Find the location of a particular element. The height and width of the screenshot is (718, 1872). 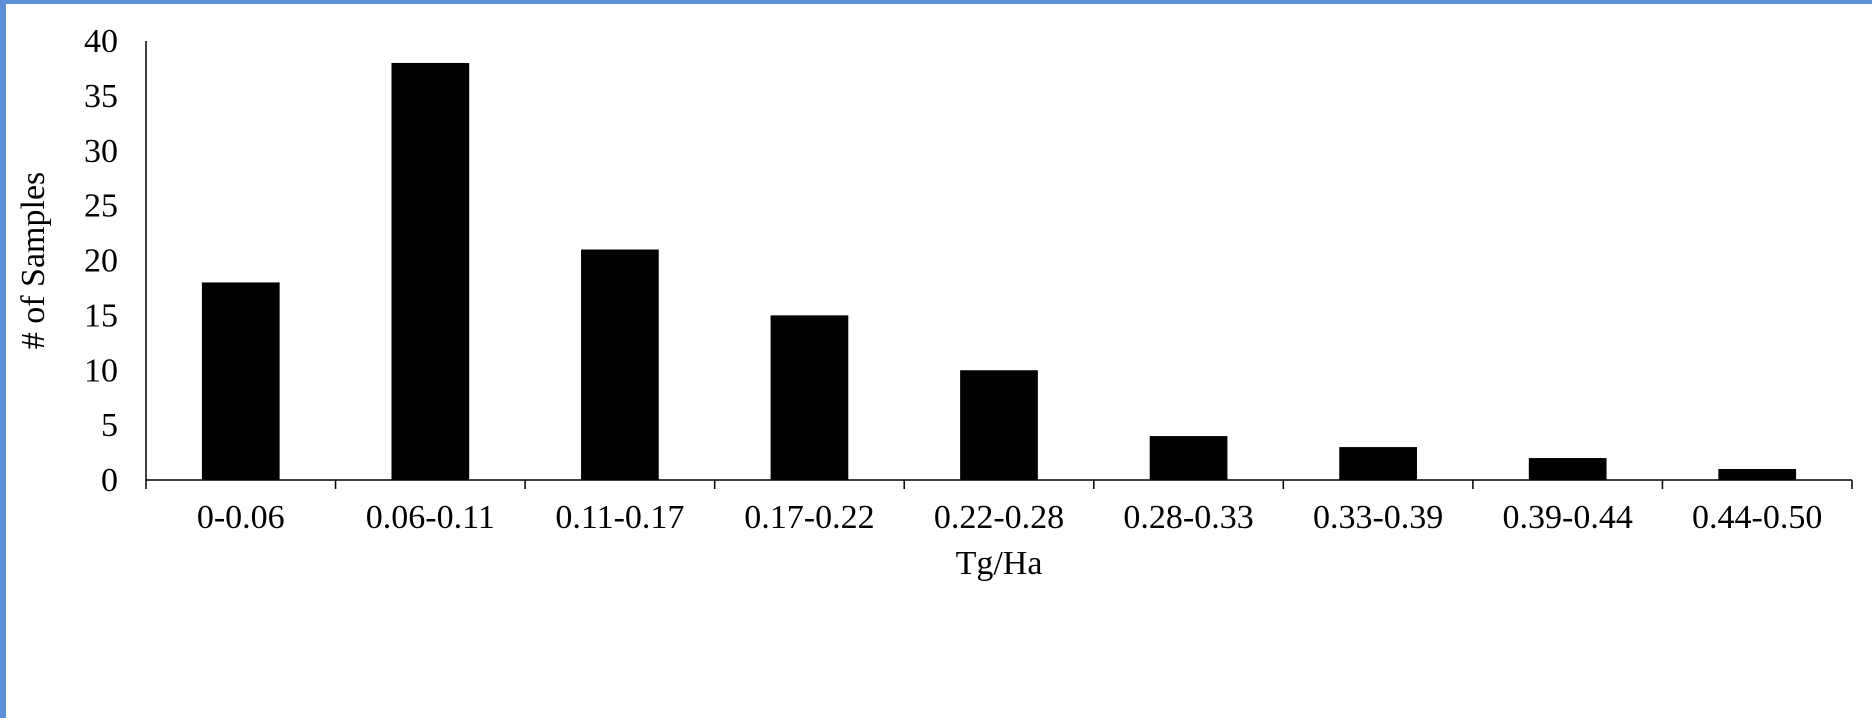

y-tick-label: 40 is located at coordinates (101, 41).